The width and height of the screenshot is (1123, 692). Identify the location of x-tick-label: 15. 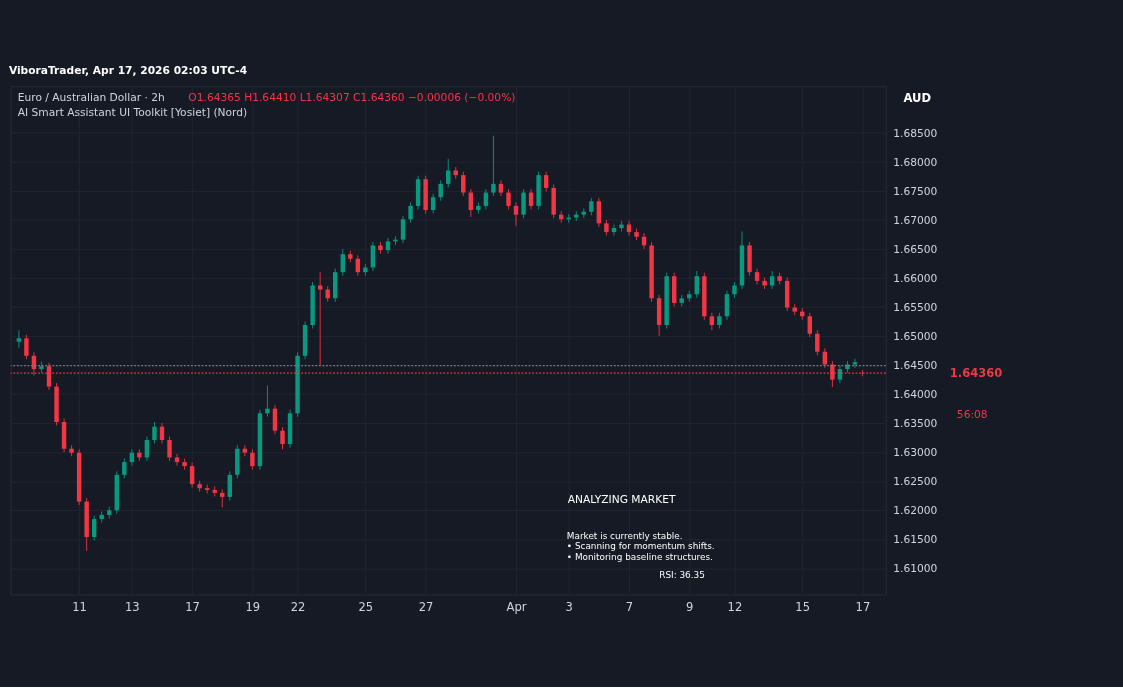
(803, 606).